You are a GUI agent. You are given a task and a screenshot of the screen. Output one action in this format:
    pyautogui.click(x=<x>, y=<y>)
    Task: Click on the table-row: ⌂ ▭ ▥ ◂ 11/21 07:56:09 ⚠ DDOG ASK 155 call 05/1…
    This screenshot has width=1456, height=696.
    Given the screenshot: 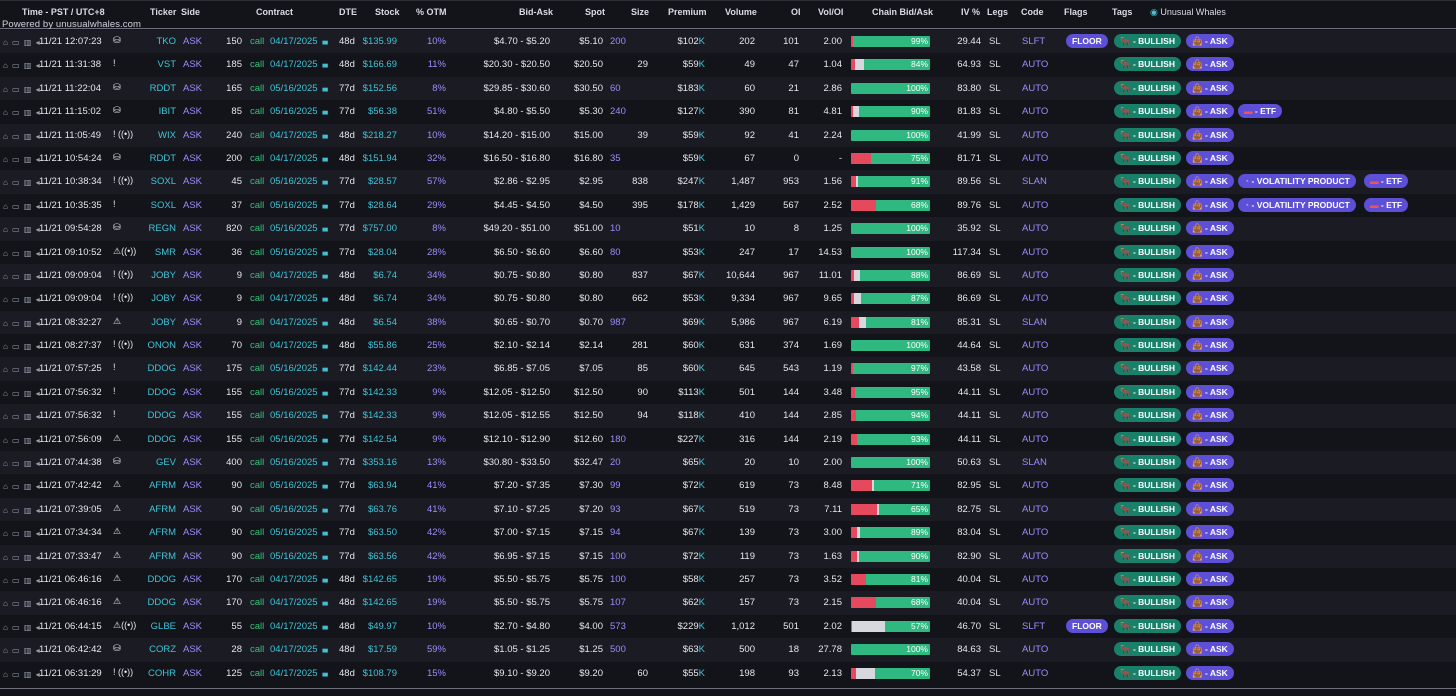 What is the action you would take?
    pyautogui.click(x=728, y=439)
    